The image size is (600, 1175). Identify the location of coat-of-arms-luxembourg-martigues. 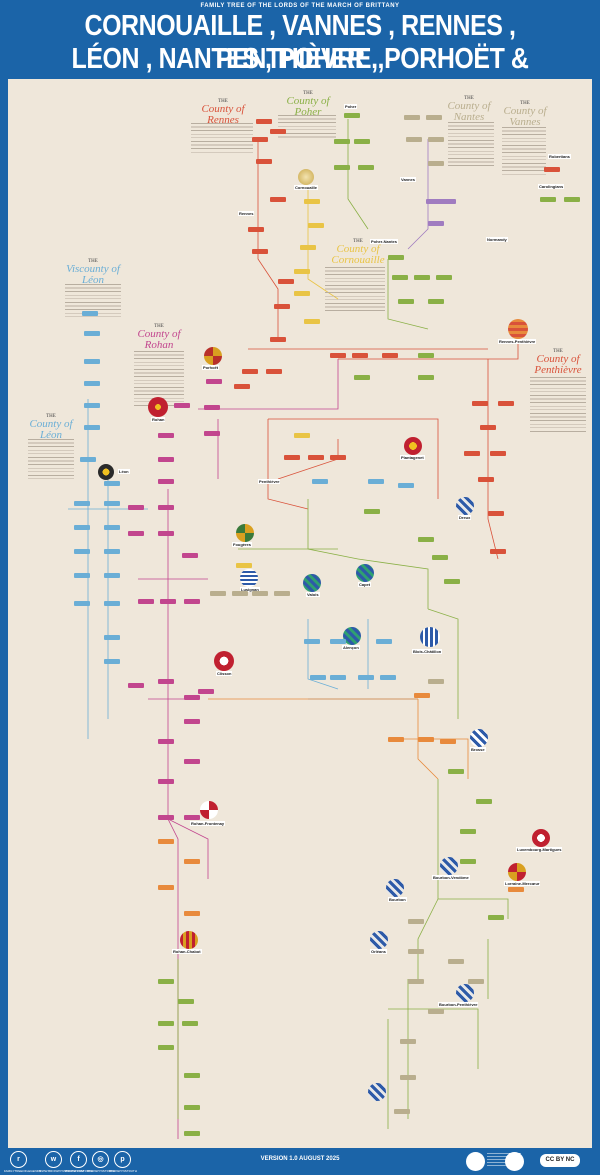
(541, 838).